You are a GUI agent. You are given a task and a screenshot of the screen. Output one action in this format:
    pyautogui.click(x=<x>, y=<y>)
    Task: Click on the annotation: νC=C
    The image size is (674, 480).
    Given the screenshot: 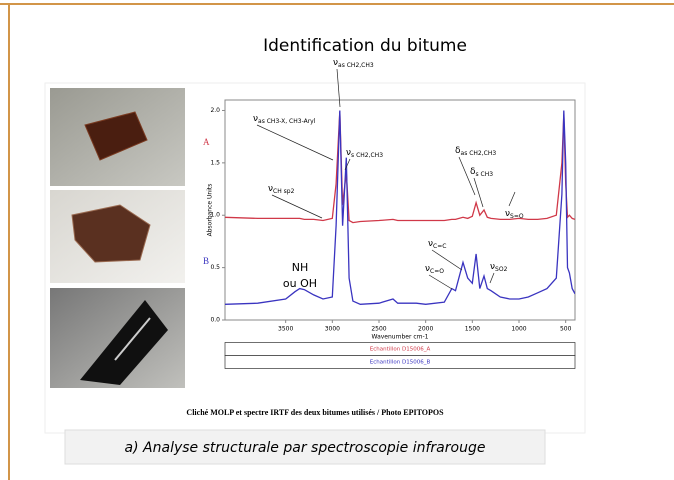 What is the action you would take?
    pyautogui.click(x=437, y=244)
    